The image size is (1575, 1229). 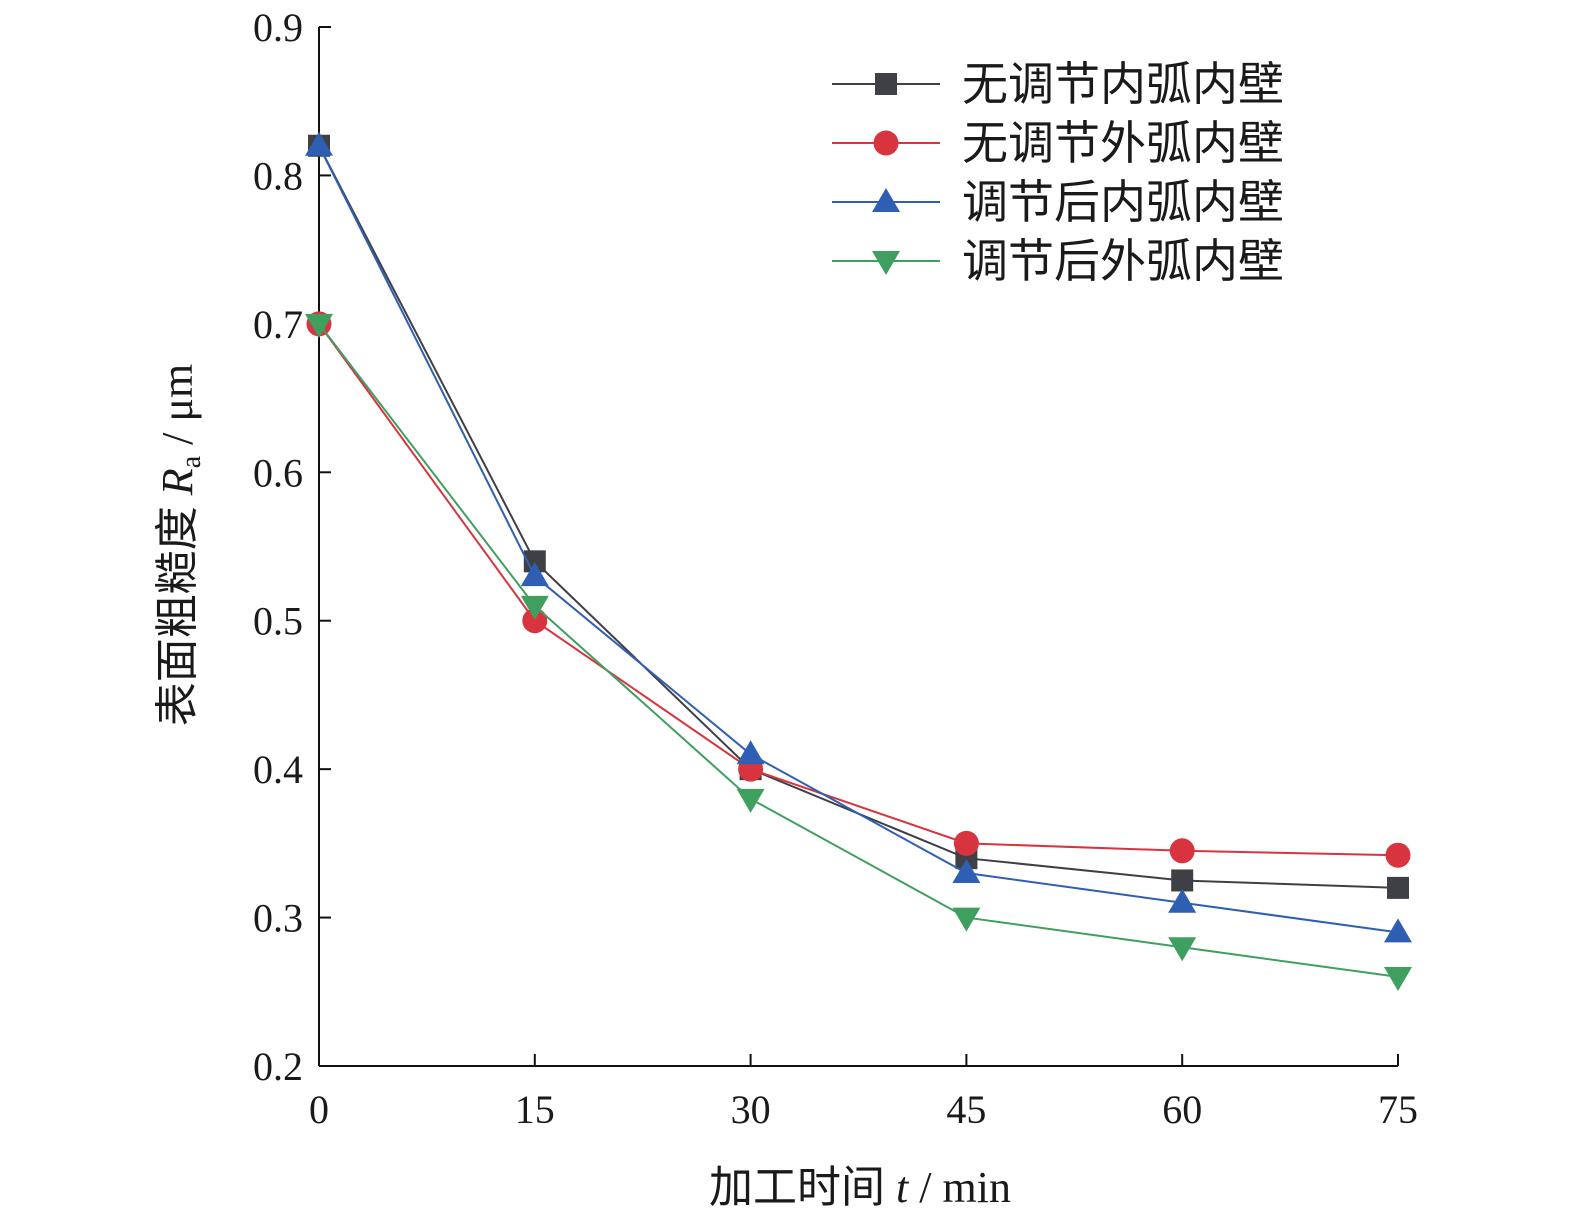 What do you see at coordinates (278, 1066) in the screenshot?
I see `y-tick-label: 0.2` at bounding box center [278, 1066].